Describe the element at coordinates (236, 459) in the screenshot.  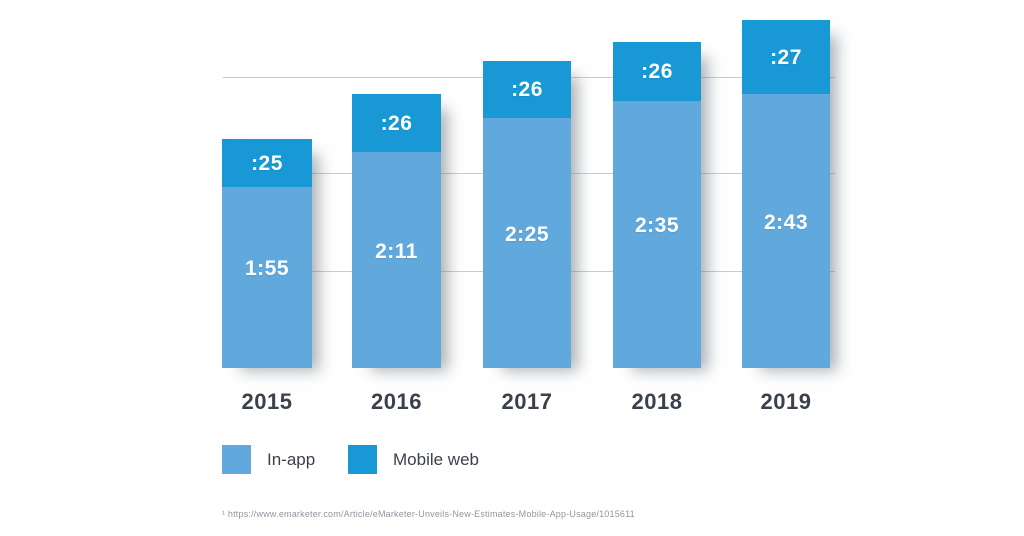
I see `legend-swatch-in-app` at that location.